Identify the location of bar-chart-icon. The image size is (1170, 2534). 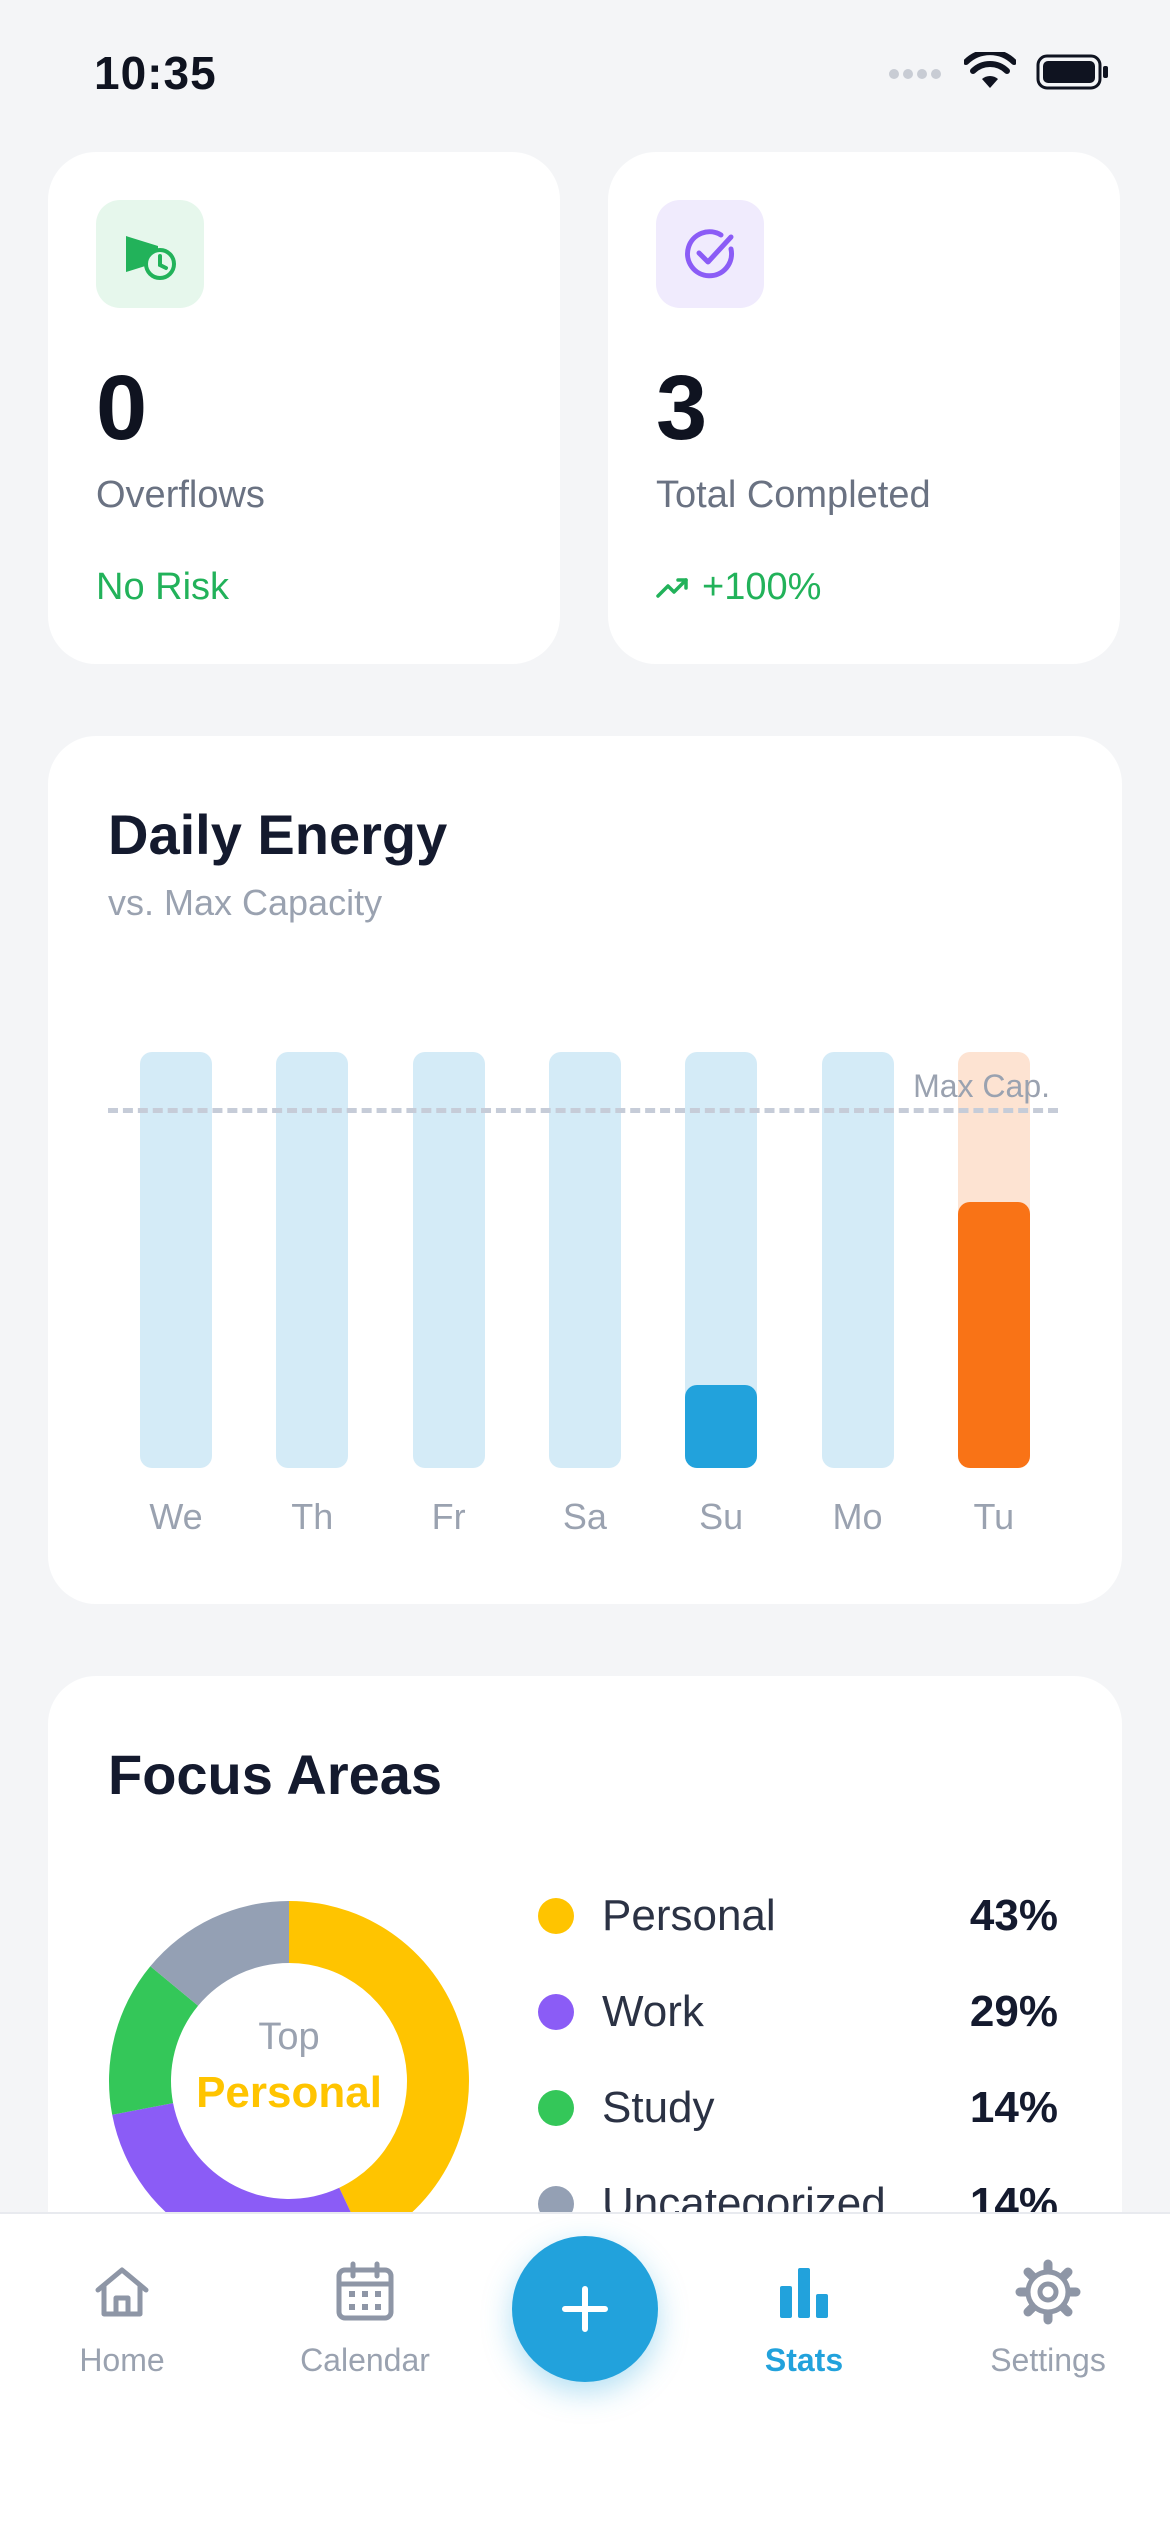
(804, 2293).